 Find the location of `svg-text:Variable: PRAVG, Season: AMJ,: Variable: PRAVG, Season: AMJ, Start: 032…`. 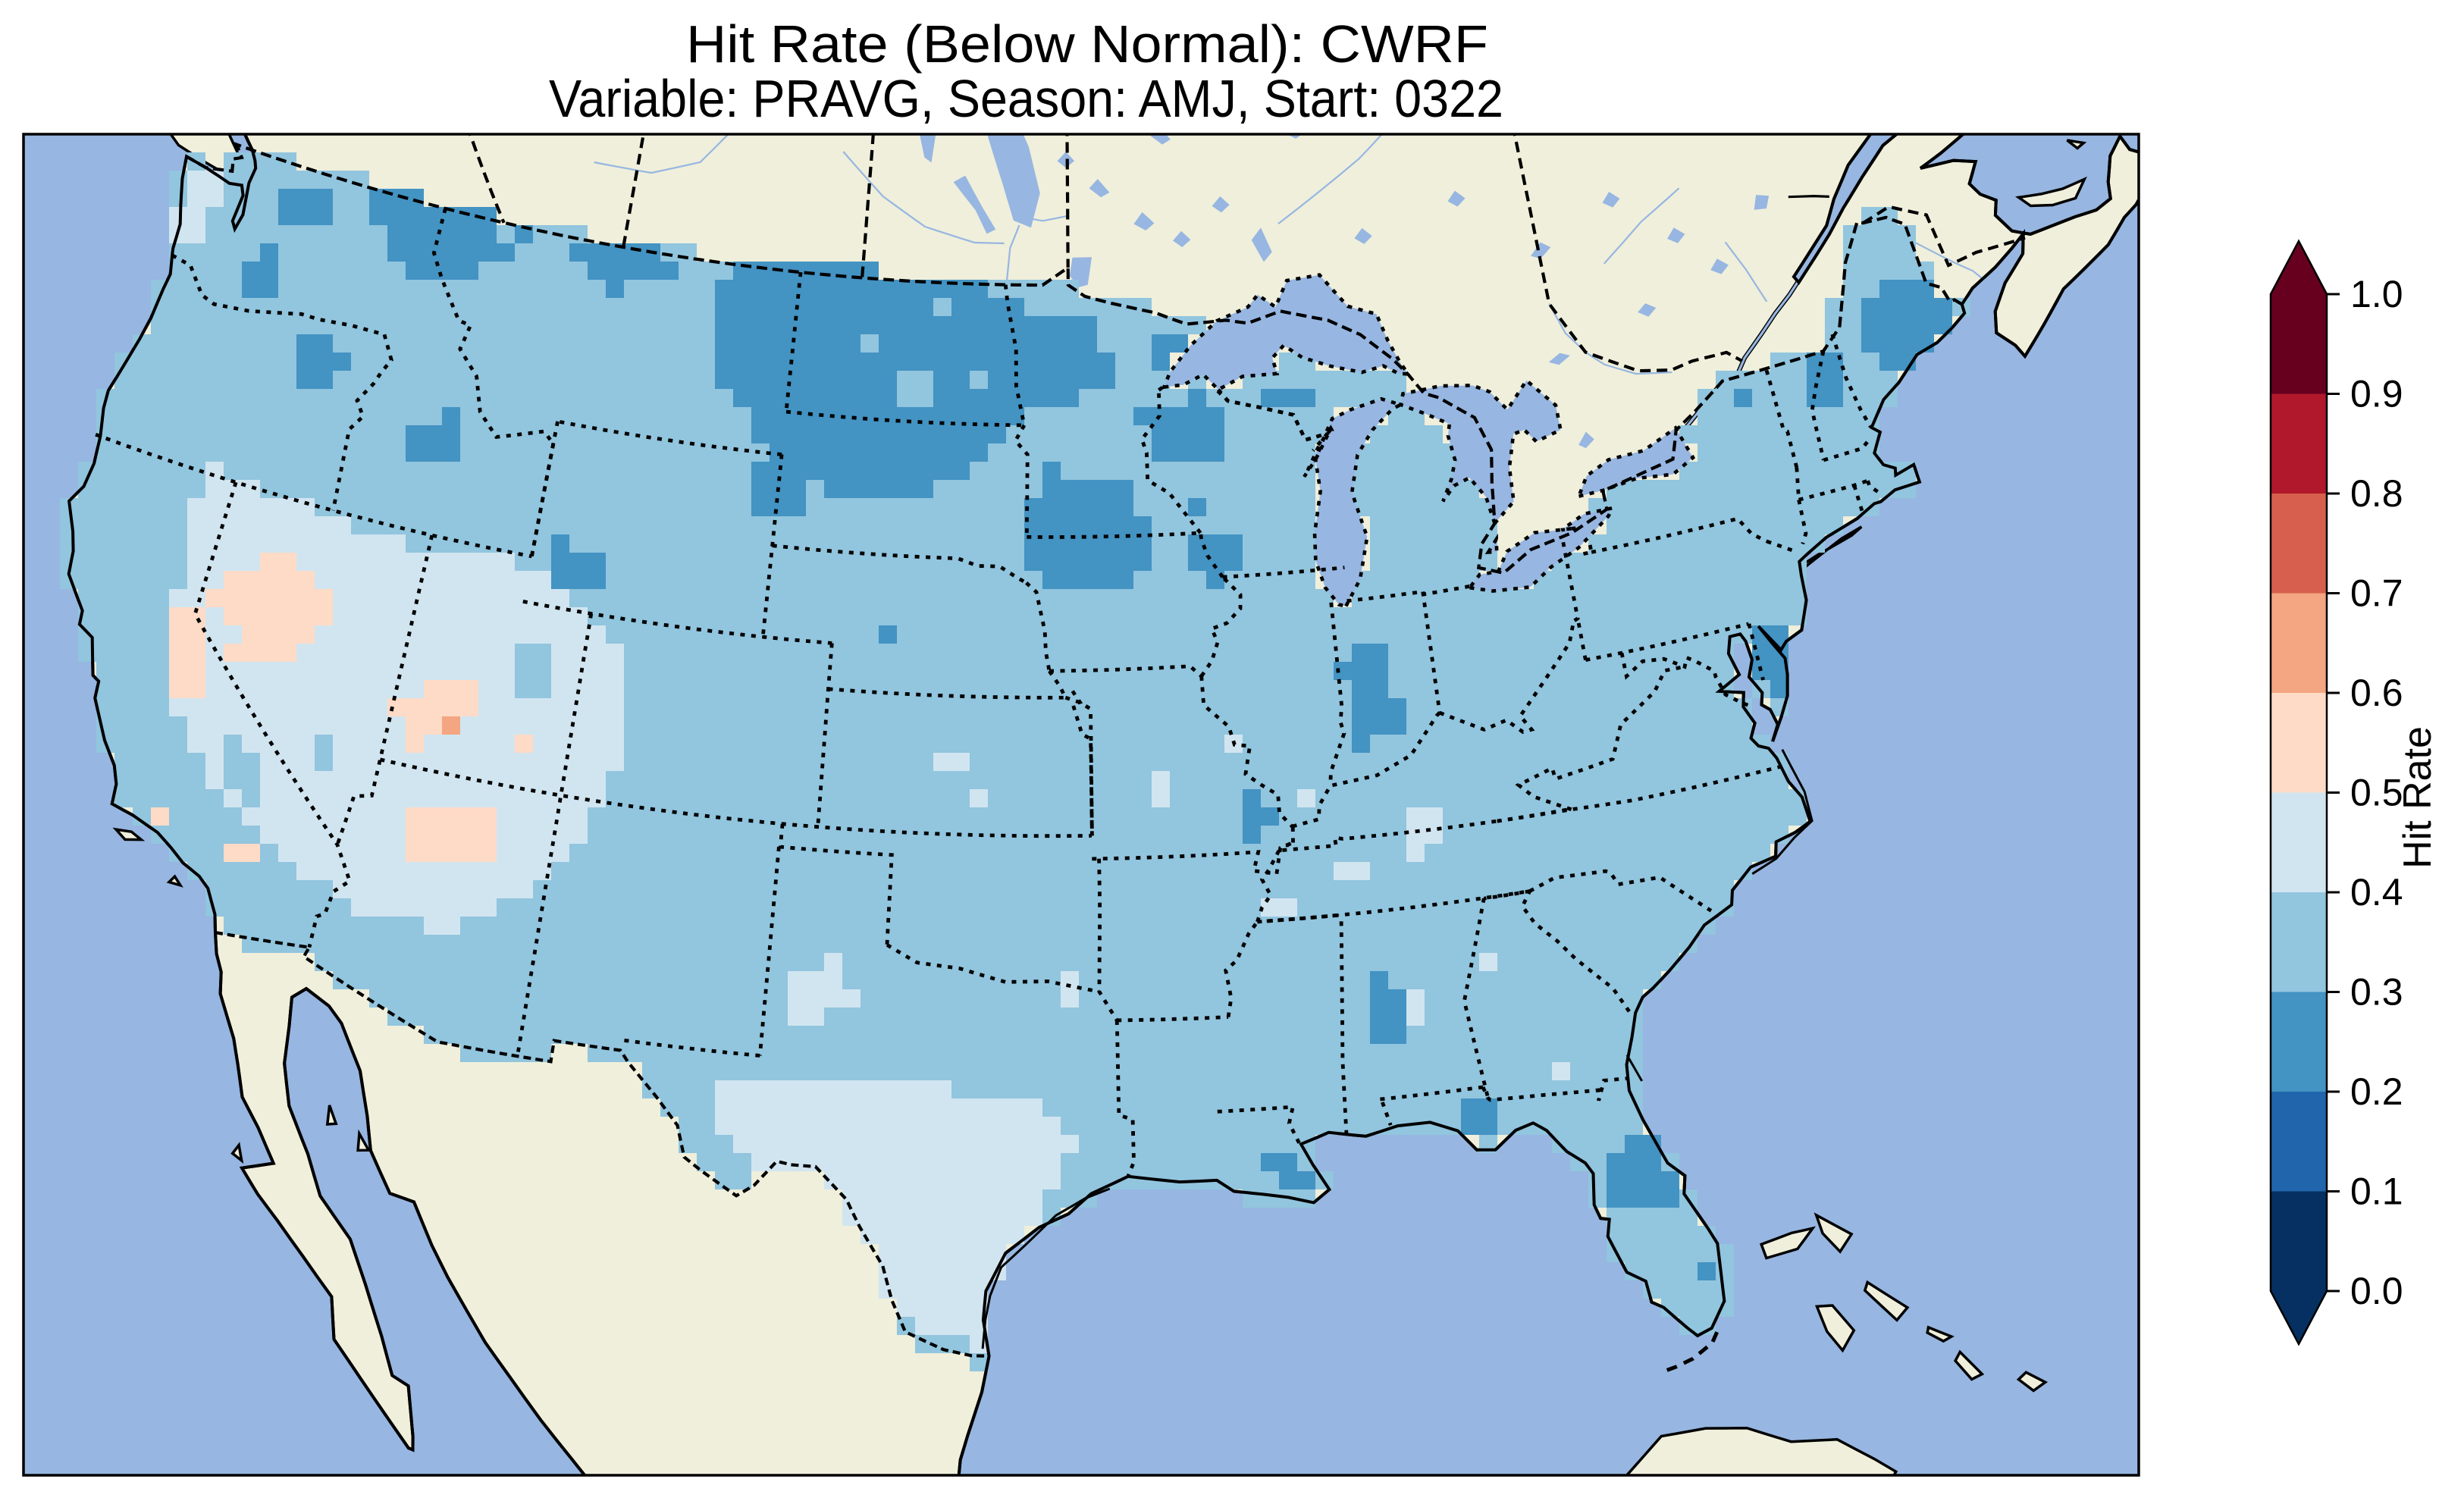

svg-text:Variable: PRAVG, Season: AMJ,: Variable: PRAVG, Season: AMJ, Start: 032… is located at coordinates (1026, 99).